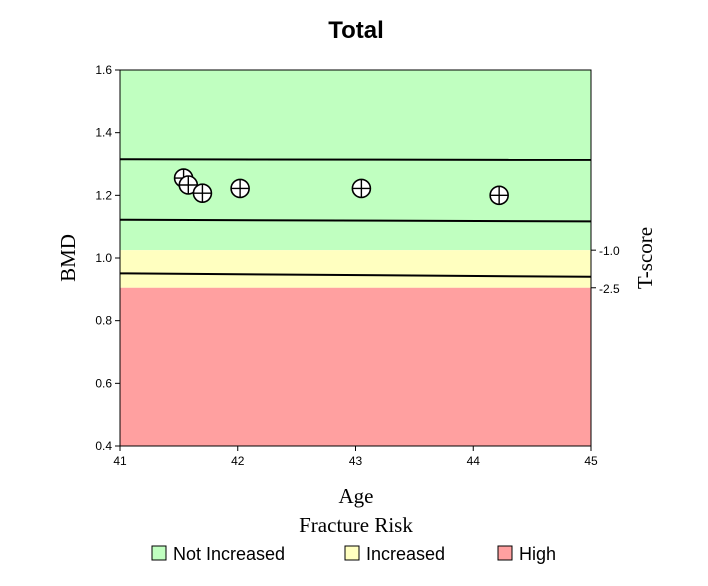 The image size is (708, 586). I want to click on chart-title: Total, so click(356, 30).